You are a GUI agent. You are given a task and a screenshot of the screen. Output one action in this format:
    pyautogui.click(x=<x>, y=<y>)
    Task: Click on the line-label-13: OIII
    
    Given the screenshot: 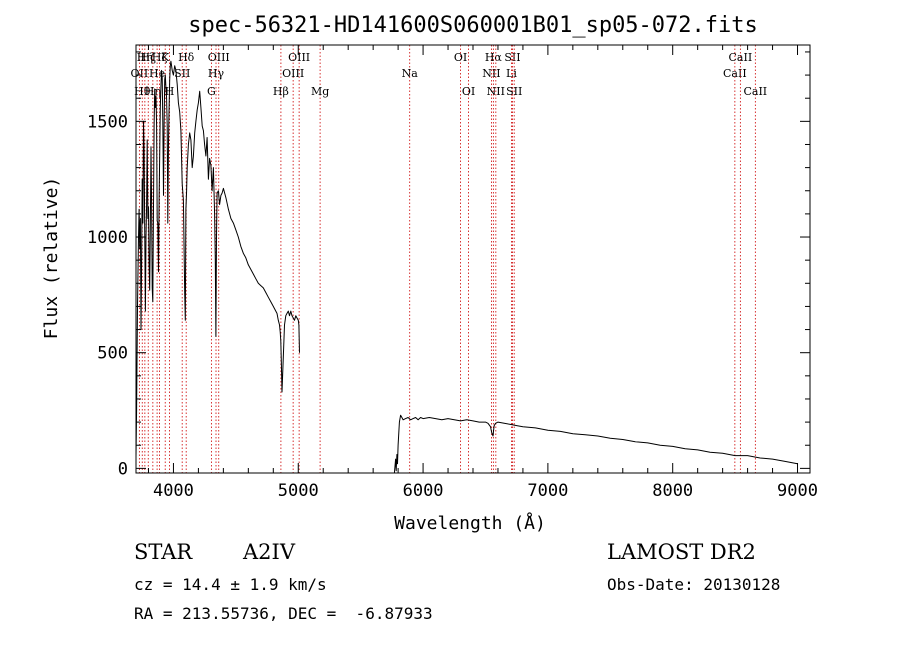 What is the action you would take?
    pyautogui.click(x=219, y=57)
    